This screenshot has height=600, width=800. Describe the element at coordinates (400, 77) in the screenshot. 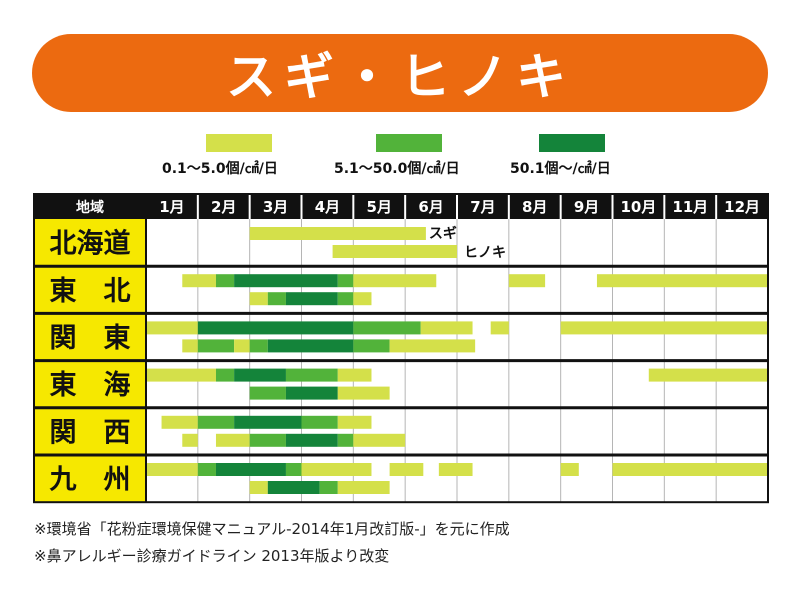

I see `chart-title: スギ・ヒノキ` at that location.